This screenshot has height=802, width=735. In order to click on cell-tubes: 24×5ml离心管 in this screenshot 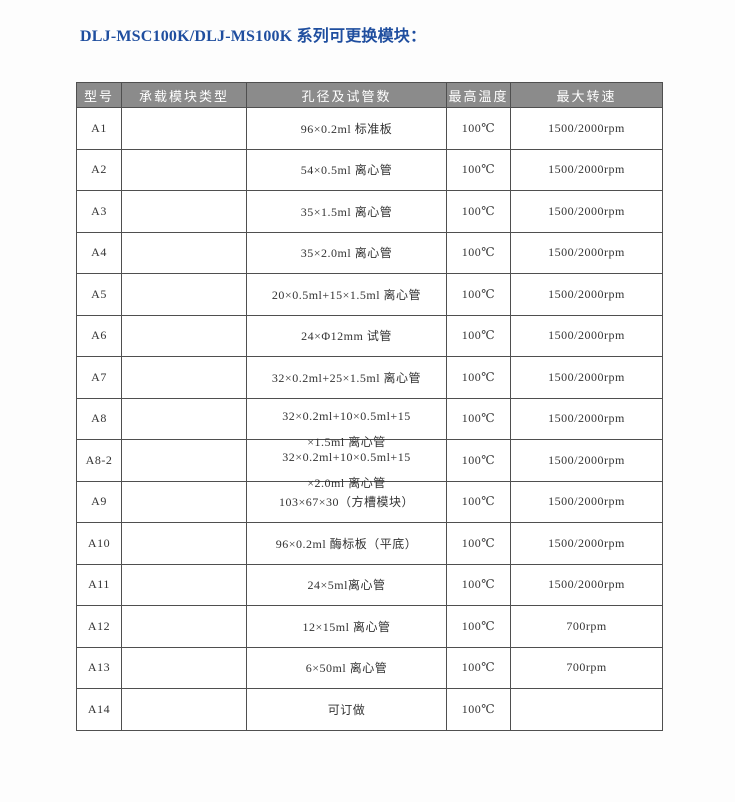, I will do `click(346, 584)`.